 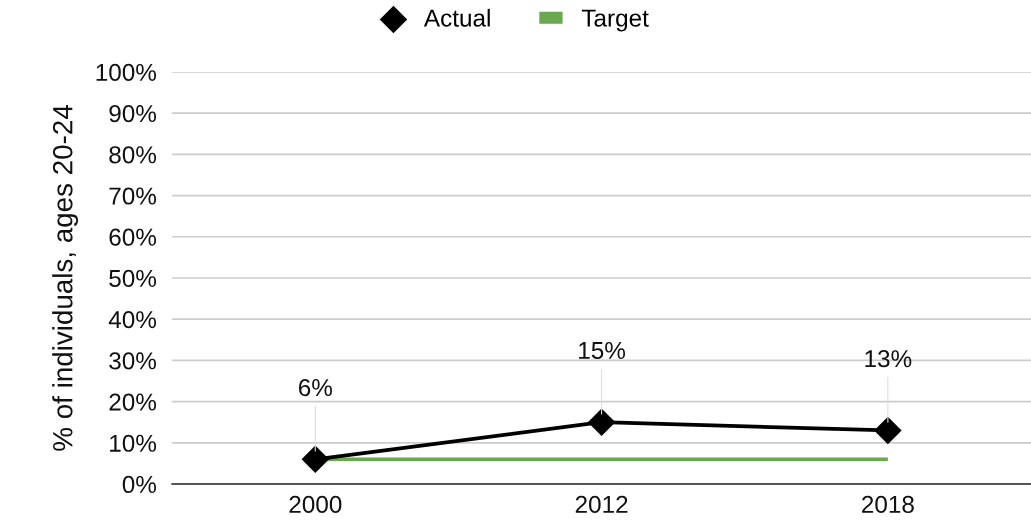 I want to click on y-tick-label: 40%, so click(x=132, y=320).